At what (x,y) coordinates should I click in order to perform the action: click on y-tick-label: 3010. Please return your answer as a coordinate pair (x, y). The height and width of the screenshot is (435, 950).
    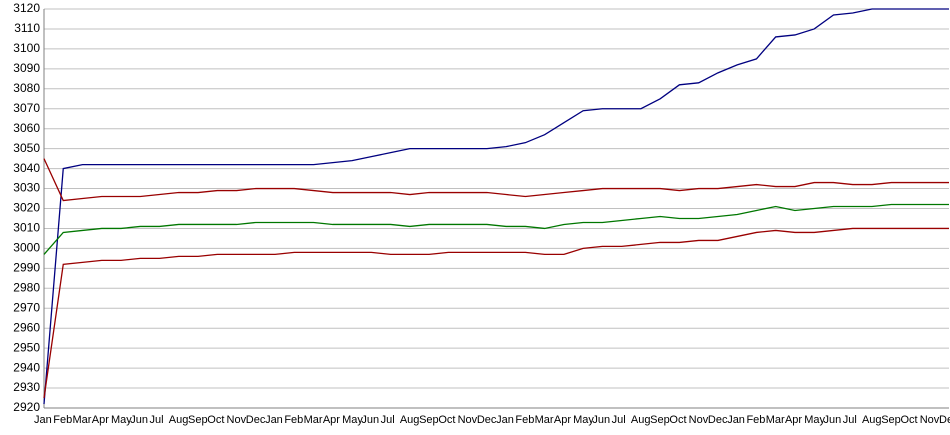
    Looking at the image, I should click on (26, 228).